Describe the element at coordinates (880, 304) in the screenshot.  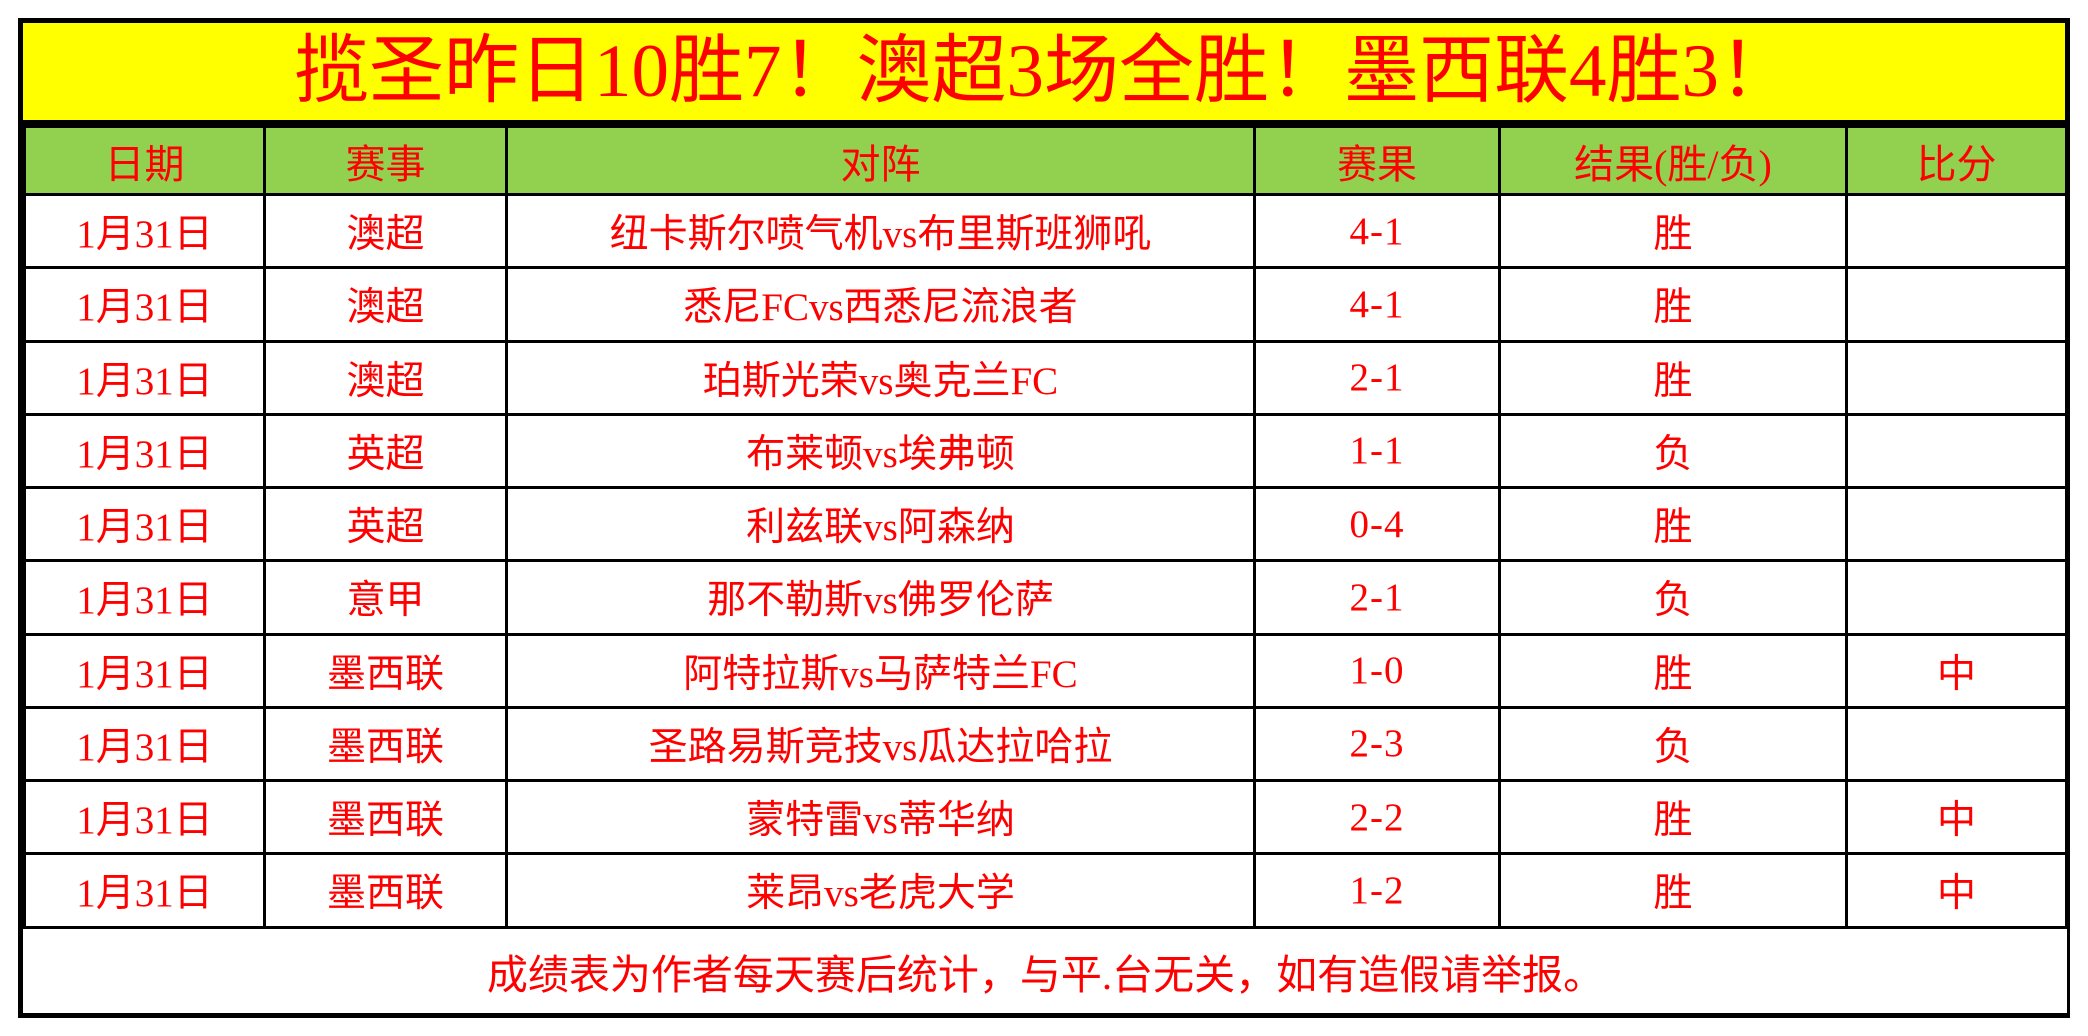
I see `cell-match: 悉尼FCvs西悉尼流浪者` at that location.